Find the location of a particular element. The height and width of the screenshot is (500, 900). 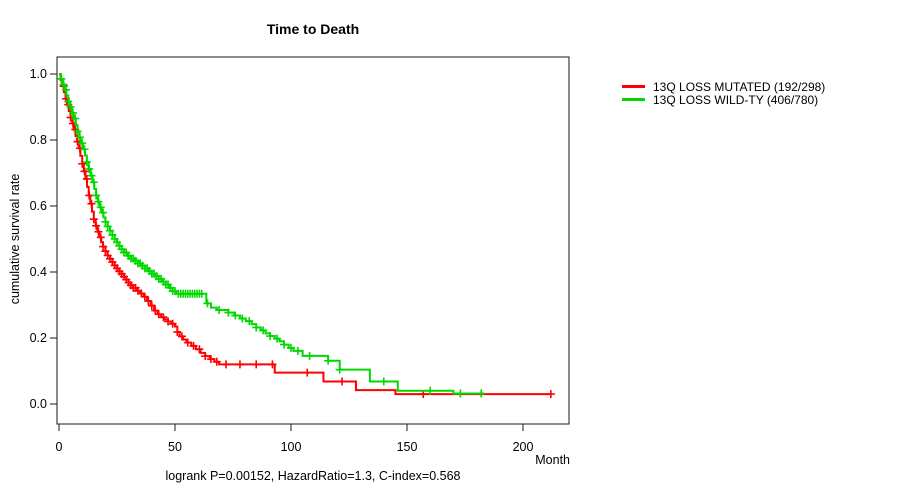

y-tick-label: 0.2 is located at coordinates (38, 338).